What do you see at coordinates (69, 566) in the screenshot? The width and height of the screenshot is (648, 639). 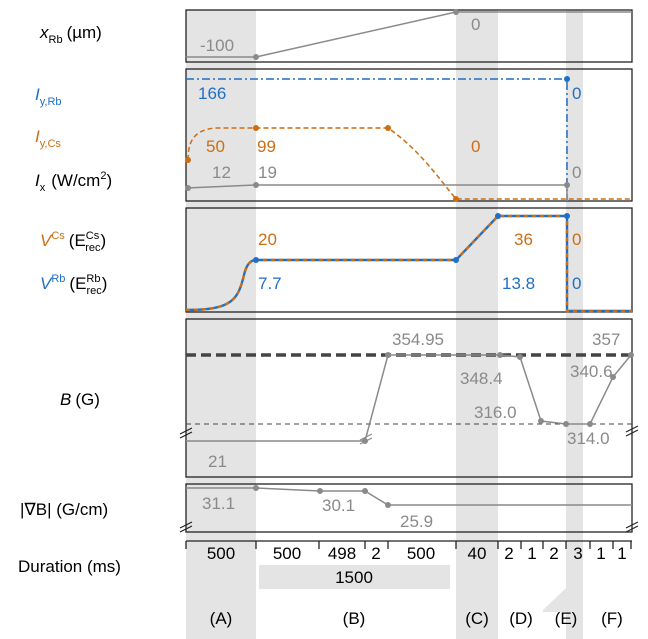 I see `label-duration: Duration (ms)` at bounding box center [69, 566].